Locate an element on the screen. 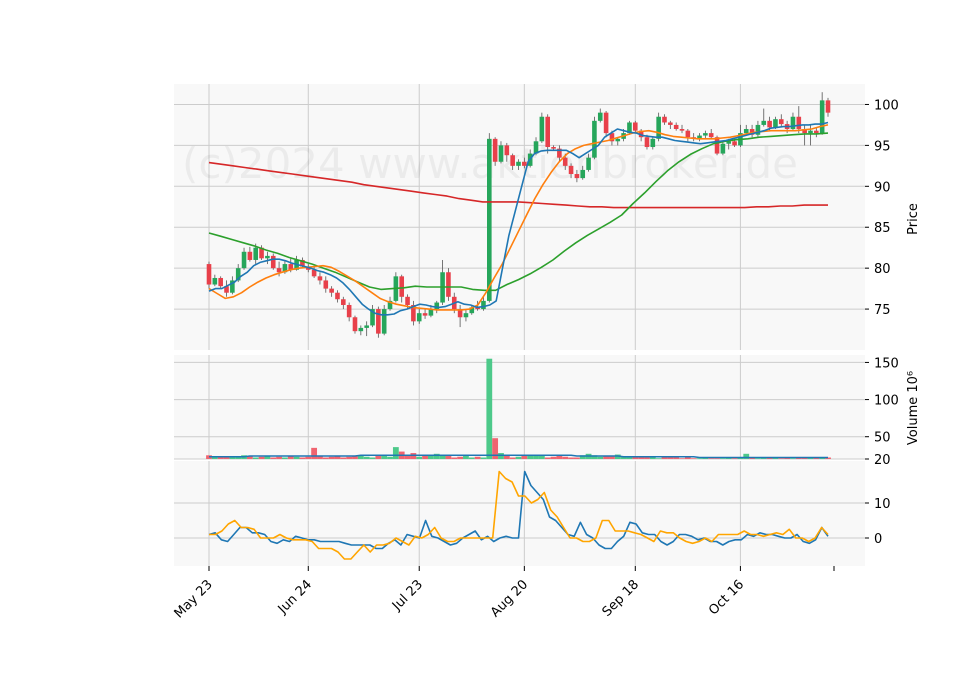  volume-ma-line is located at coordinates (518, 456).